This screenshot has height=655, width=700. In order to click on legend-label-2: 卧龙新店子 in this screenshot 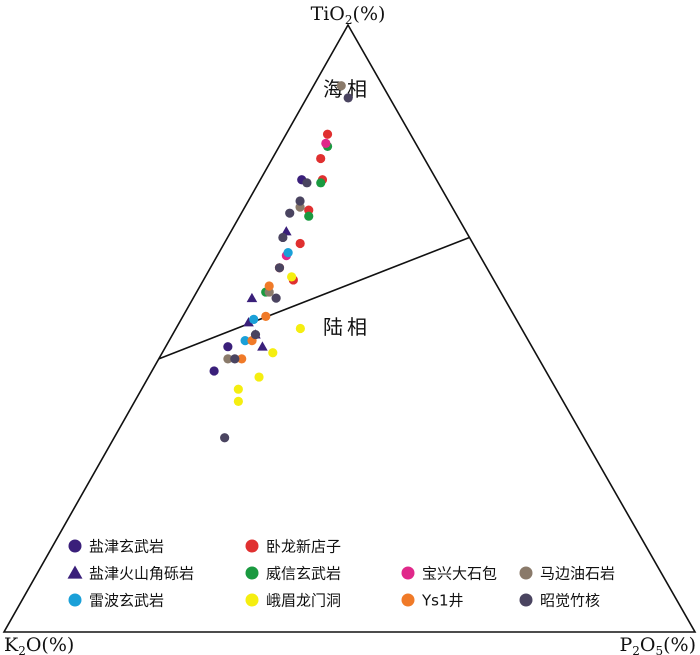, I will do `click(303, 547)`.